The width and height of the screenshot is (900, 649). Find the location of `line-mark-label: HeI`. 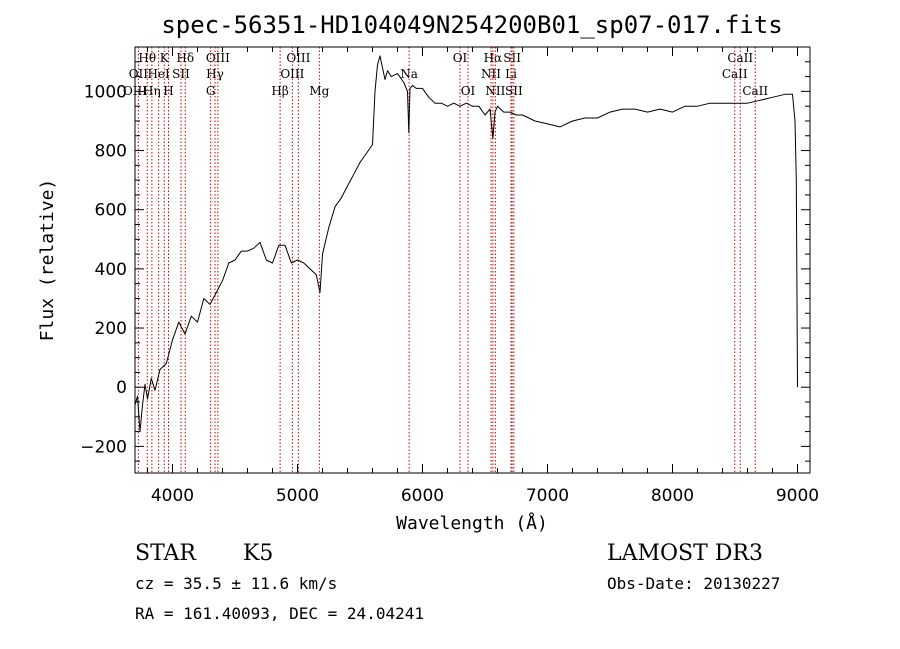

line-mark-label: HeI is located at coordinates (158, 74).